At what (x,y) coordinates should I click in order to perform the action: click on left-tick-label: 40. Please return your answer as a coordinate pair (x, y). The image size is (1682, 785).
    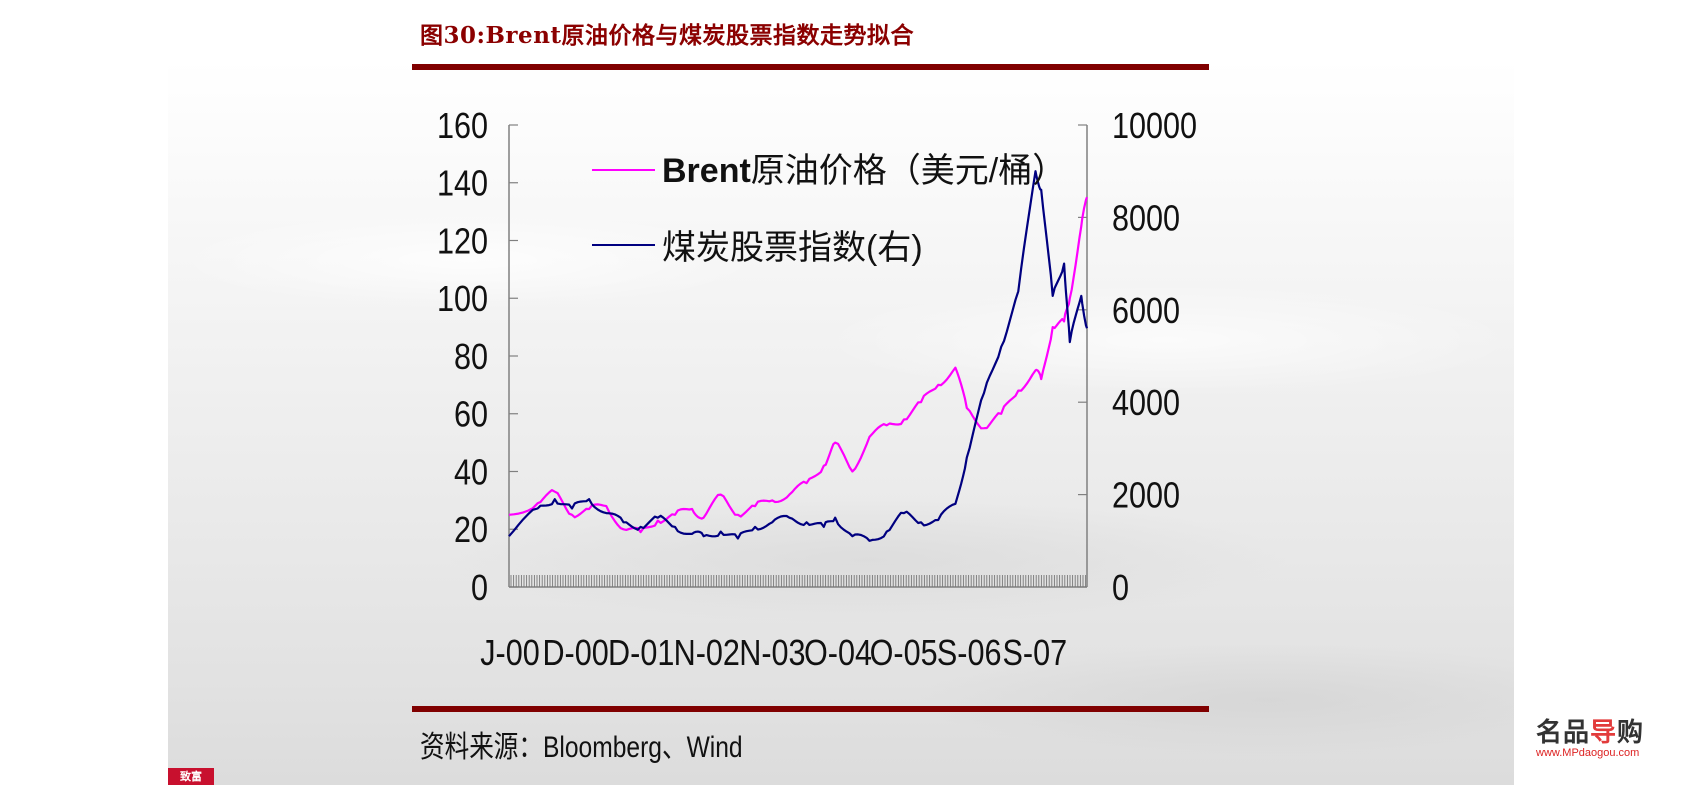
    Looking at the image, I should click on (471, 473).